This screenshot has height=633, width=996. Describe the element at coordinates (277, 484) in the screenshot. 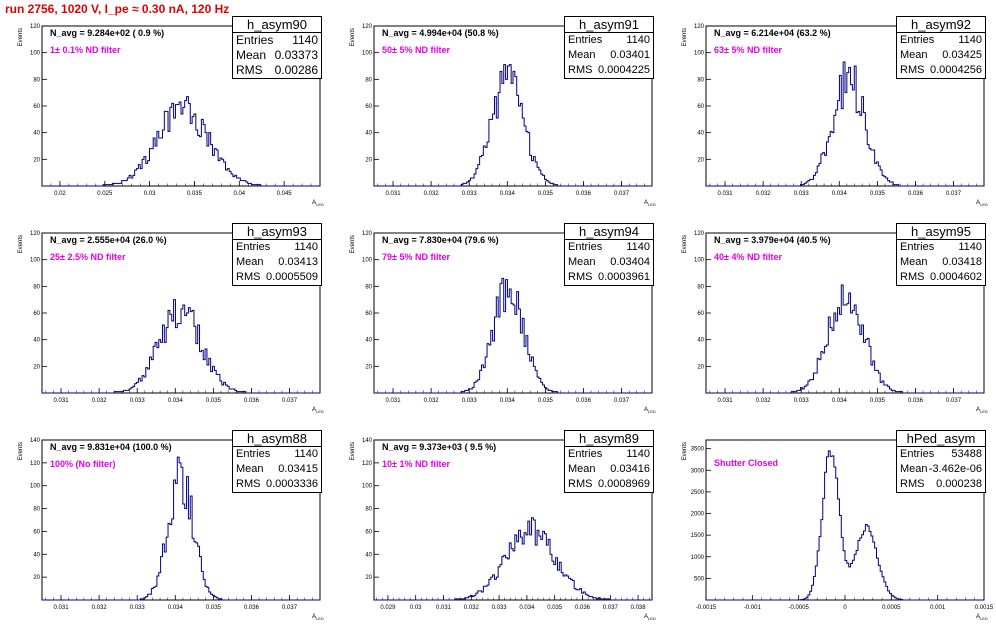

I see `stats-rms: RMS 0.0003336` at that location.